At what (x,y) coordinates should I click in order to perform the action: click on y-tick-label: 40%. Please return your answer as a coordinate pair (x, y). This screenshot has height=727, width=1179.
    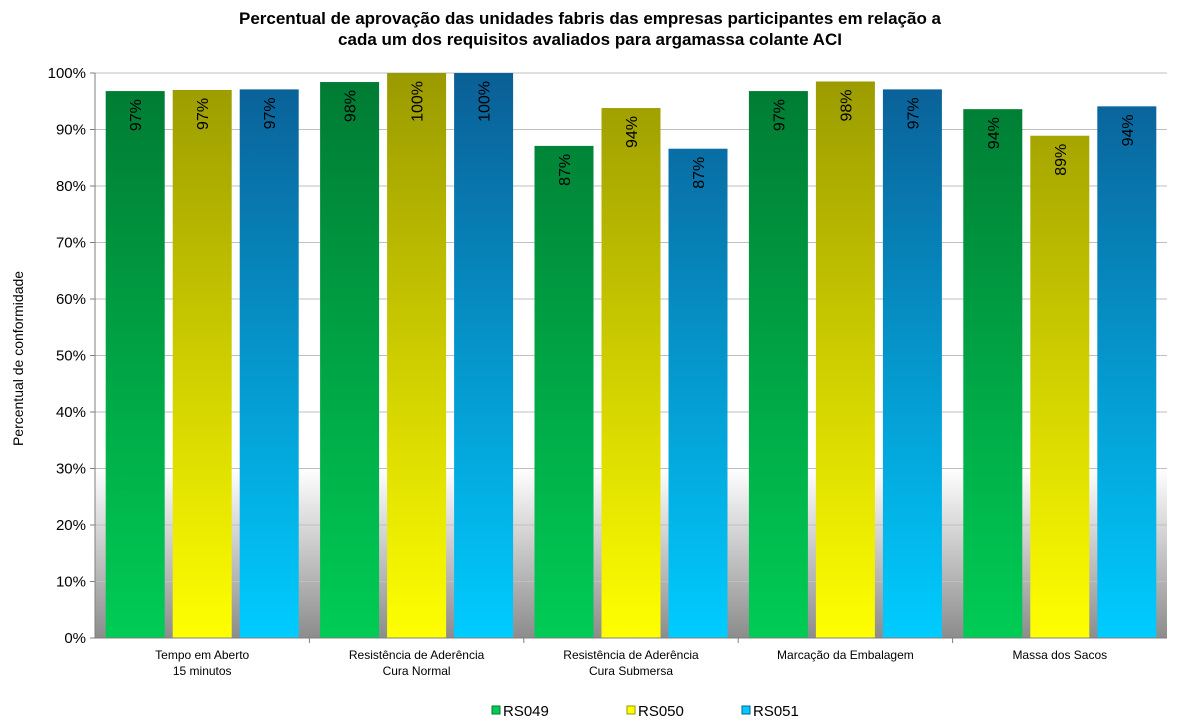
    Looking at the image, I should click on (71, 412).